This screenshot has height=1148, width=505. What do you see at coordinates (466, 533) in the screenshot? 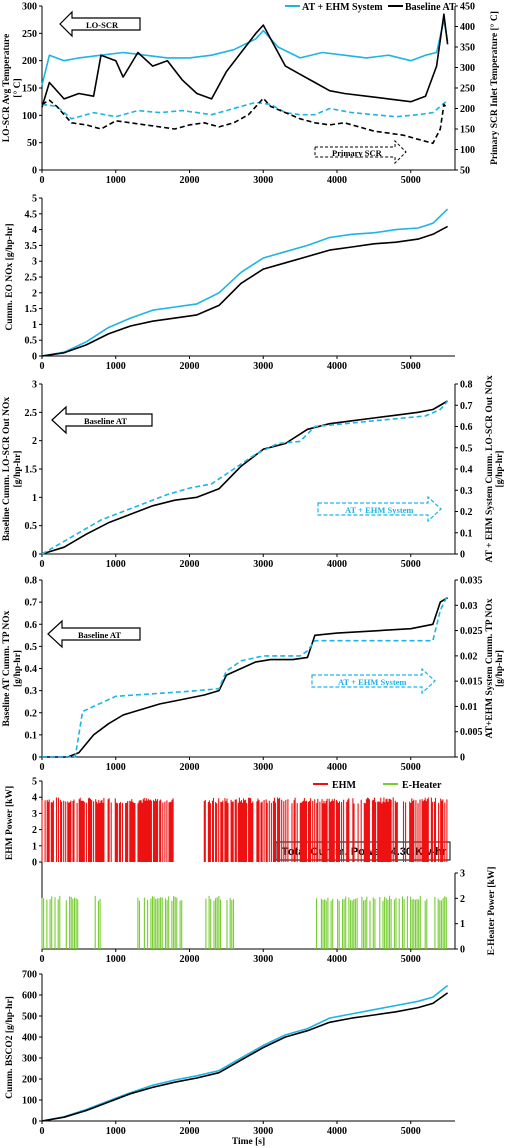
I see `y2-tick-label: 0.1` at bounding box center [466, 533].